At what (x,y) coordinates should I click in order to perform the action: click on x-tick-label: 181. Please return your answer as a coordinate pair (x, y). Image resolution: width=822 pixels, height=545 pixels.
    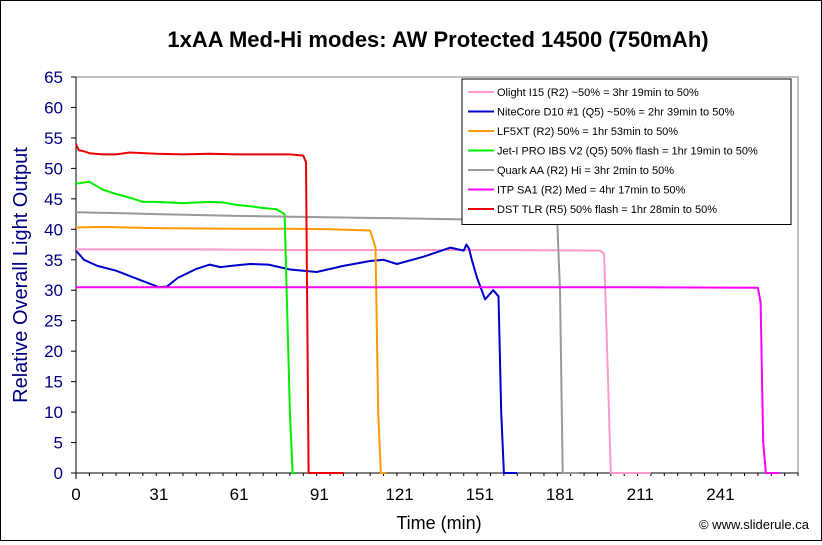
    Looking at the image, I should click on (560, 494).